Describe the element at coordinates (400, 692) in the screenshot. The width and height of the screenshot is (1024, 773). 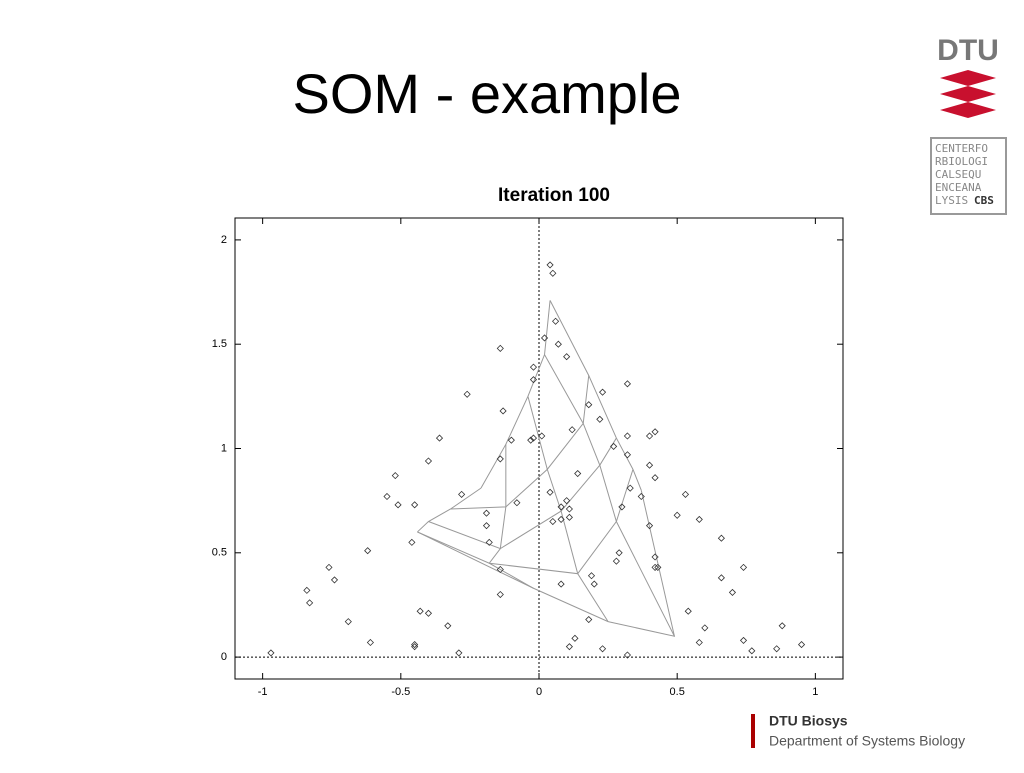
I see `x-tick-label: -0.5` at that location.